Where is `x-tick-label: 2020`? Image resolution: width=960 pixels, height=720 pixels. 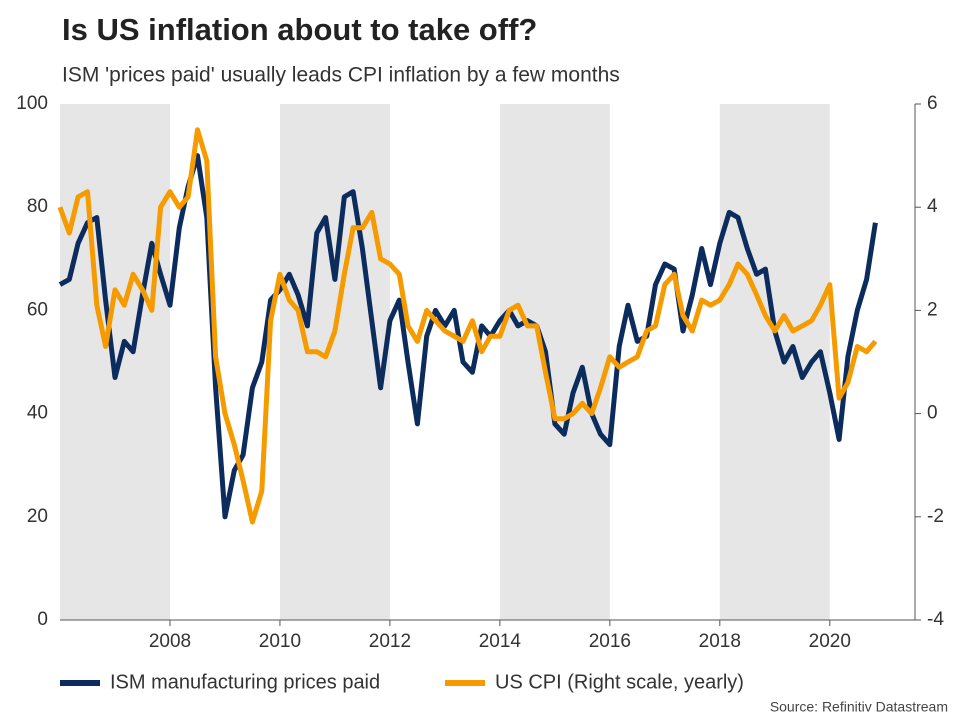 x-tick-label: 2020 is located at coordinates (830, 641).